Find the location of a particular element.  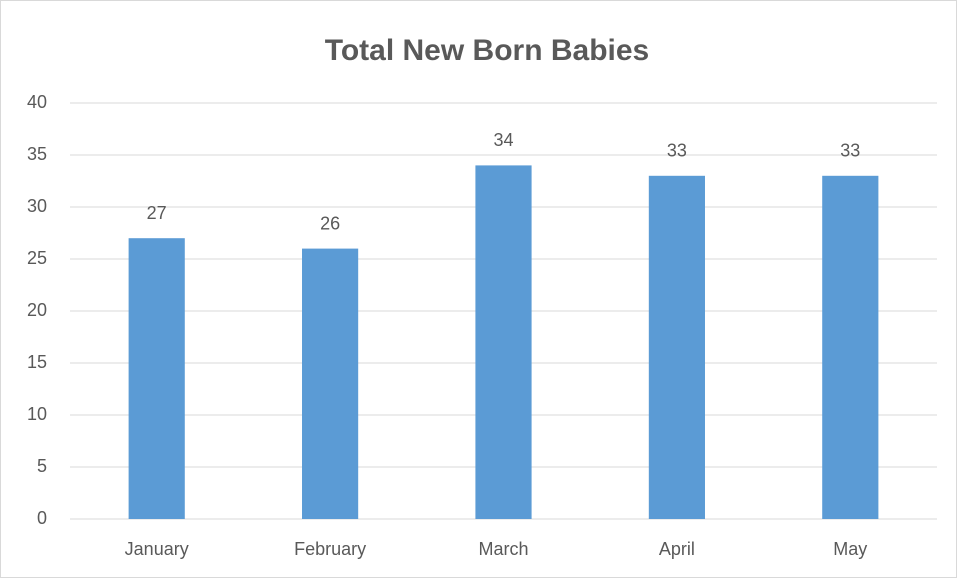

y-tick-label: 35 is located at coordinates (37, 154).